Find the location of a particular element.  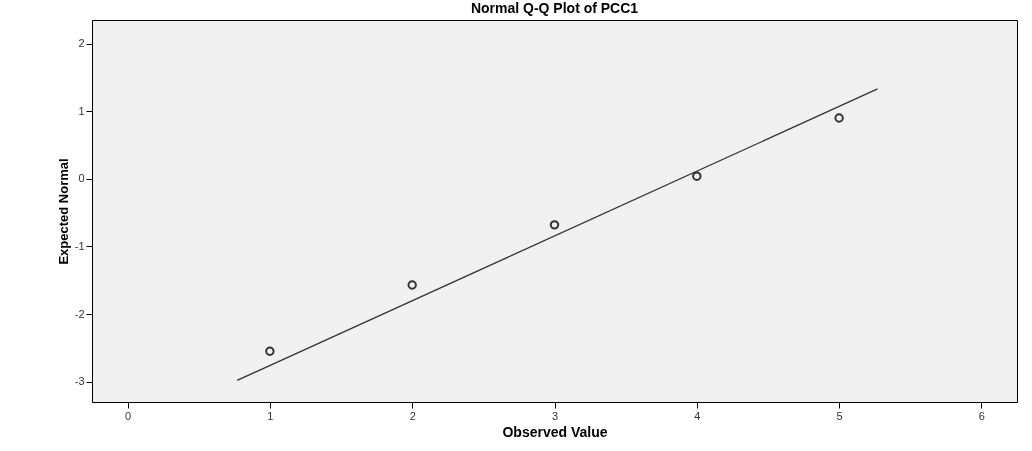

x-tick-label: 6 is located at coordinates (981, 415).